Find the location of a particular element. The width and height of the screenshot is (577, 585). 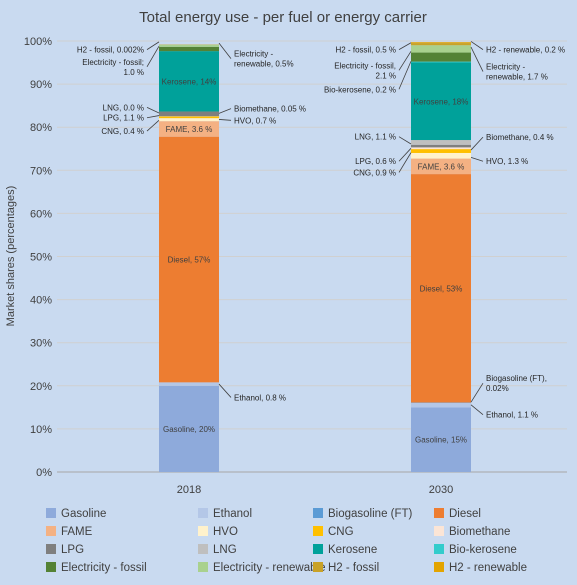

legend-label: LPG is located at coordinates (72, 550).